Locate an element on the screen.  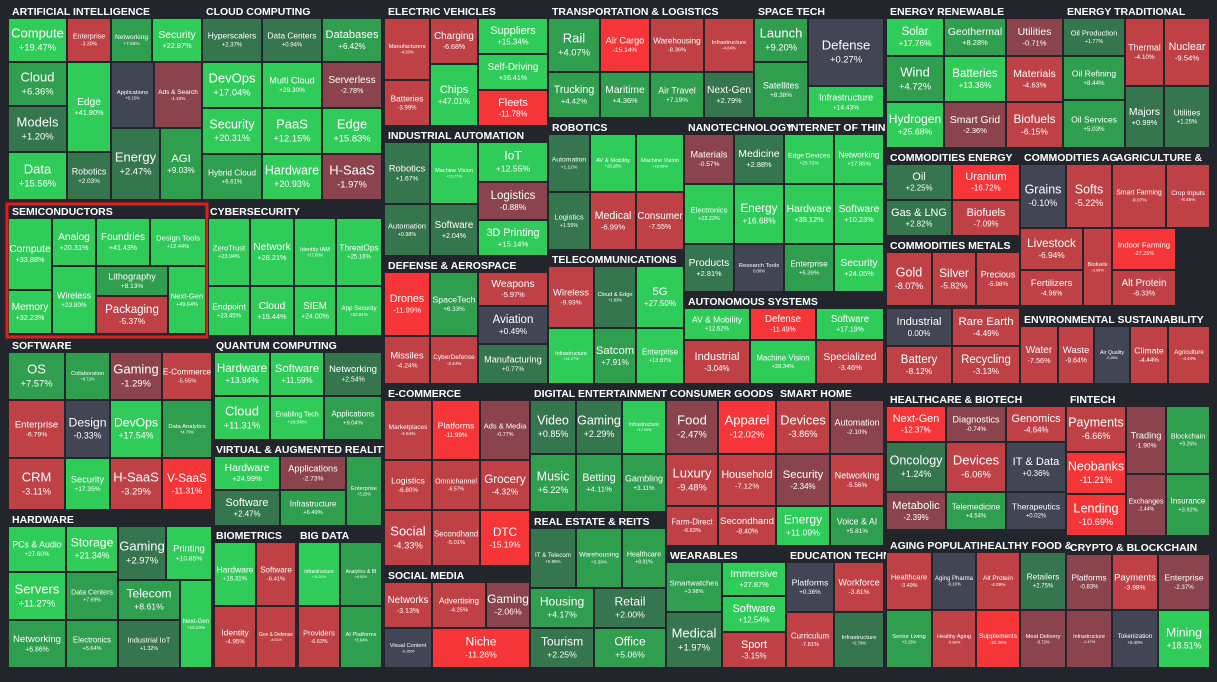
tile-change: +4.42% is located at coordinates (574, 100).